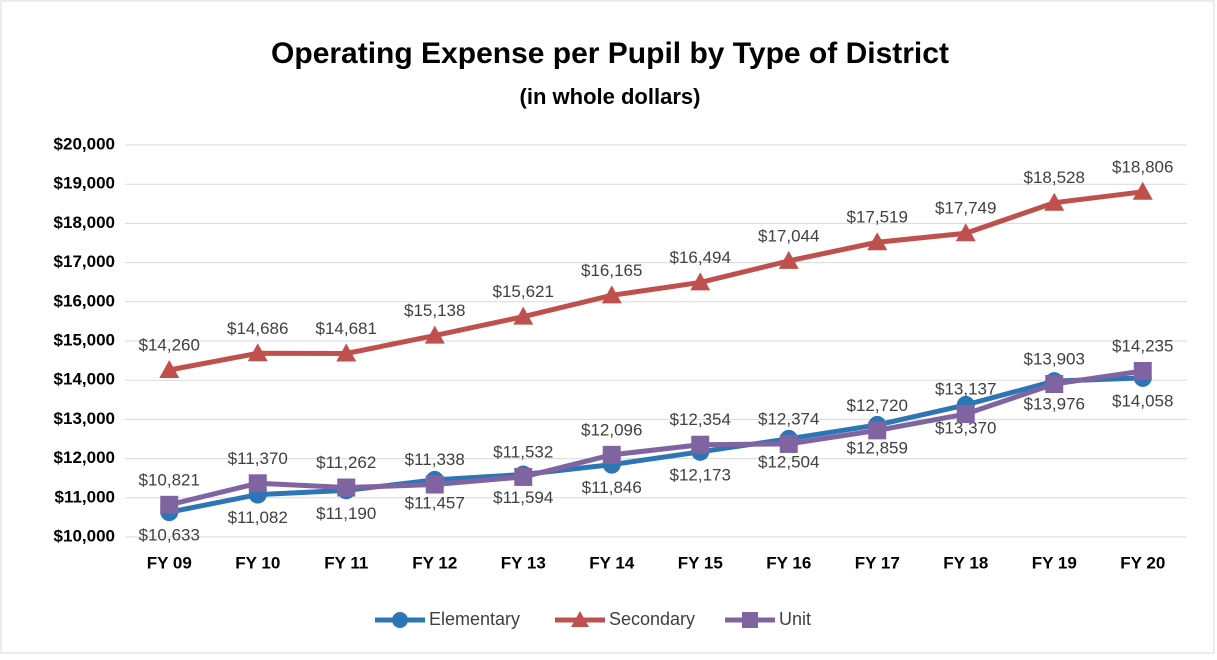 The height and width of the screenshot is (660, 1217). Describe the element at coordinates (84, 418) in the screenshot. I see `y-tick-label: $13,000` at that location.